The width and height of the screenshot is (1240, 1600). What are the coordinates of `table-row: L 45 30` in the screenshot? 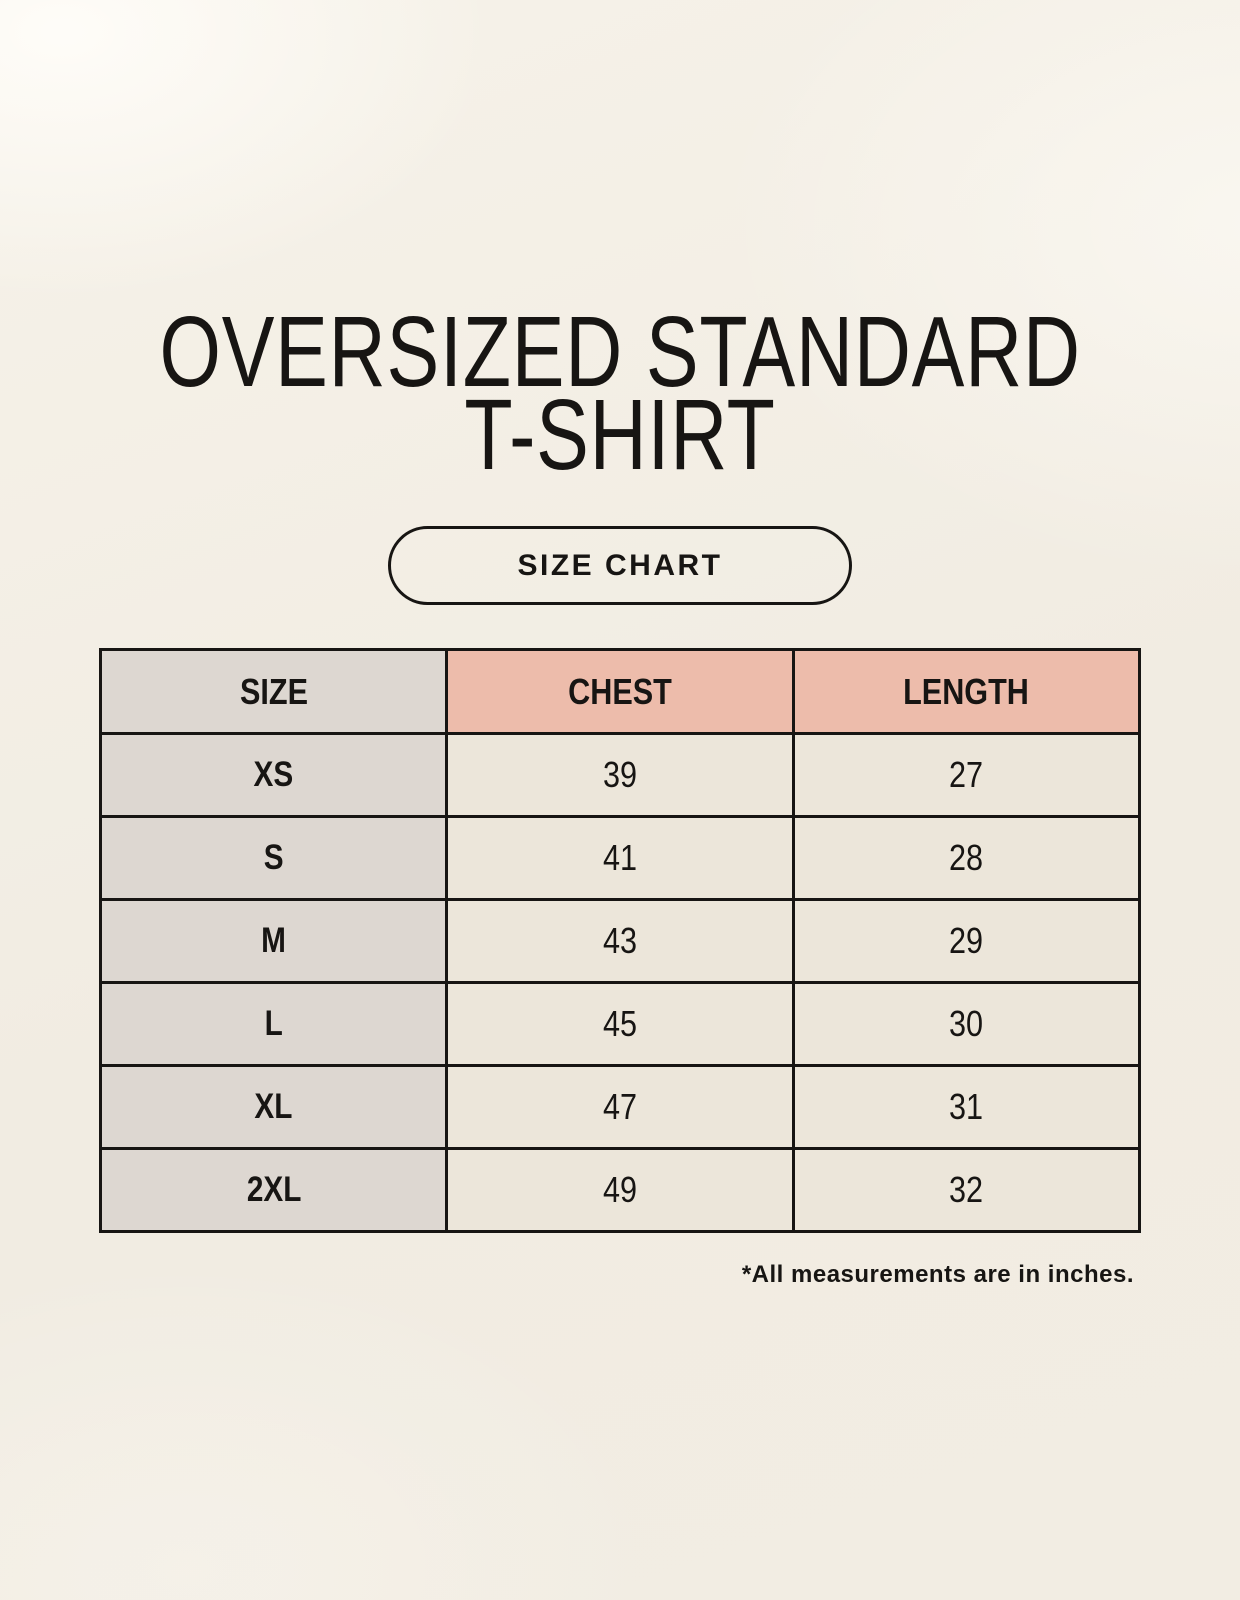 It's located at (620, 1024).